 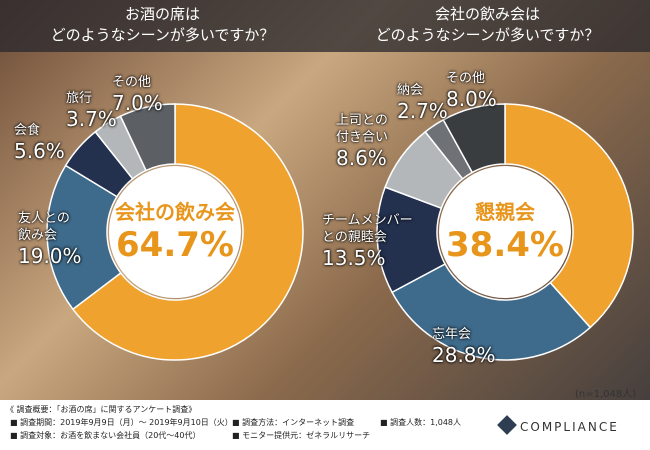 What do you see at coordinates (105, 435) in the screenshot?
I see `footer-item: ■ 調査対象：お酒を飲まない会社員（20代〜40代）` at bounding box center [105, 435].